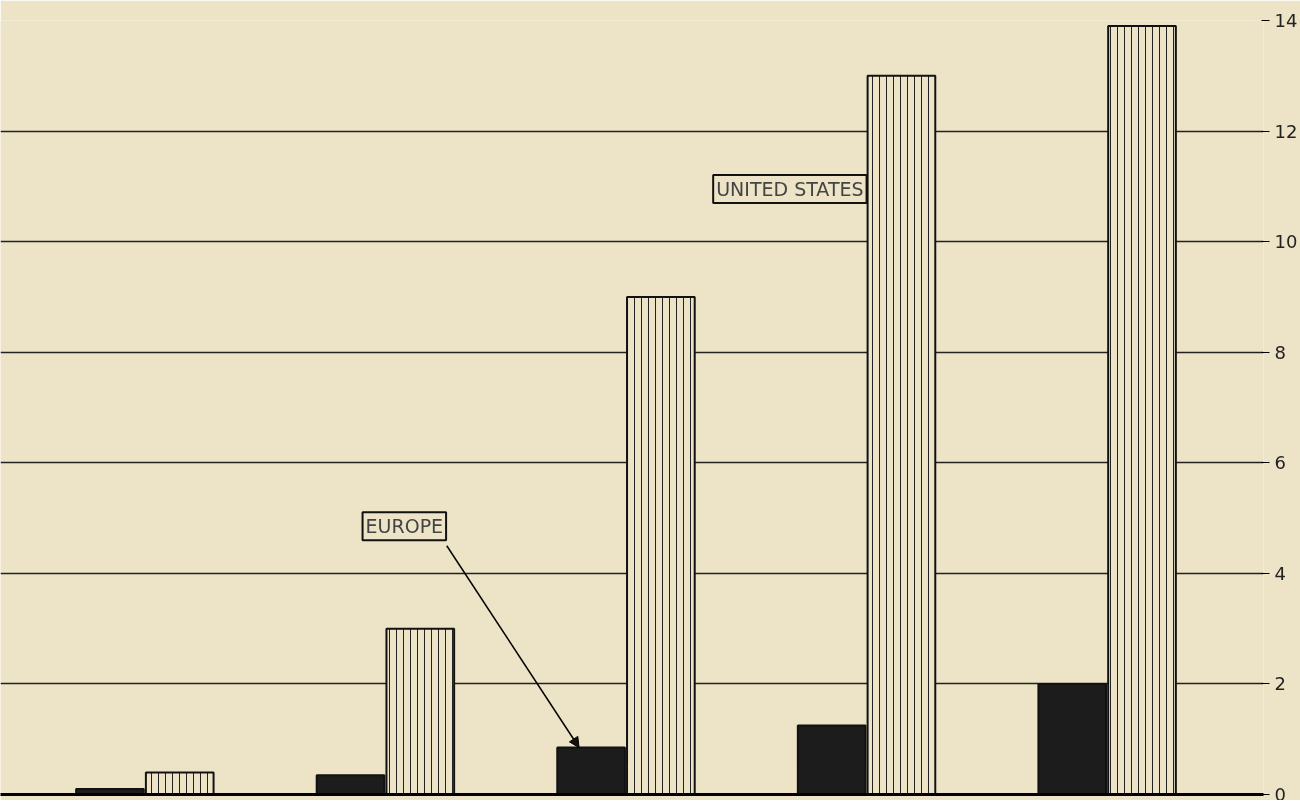 This screenshot has width=1300, height=806. What do you see at coordinates (1280, 463) in the screenshot?
I see `y-tick-label: 6` at bounding box center [1280, 463].